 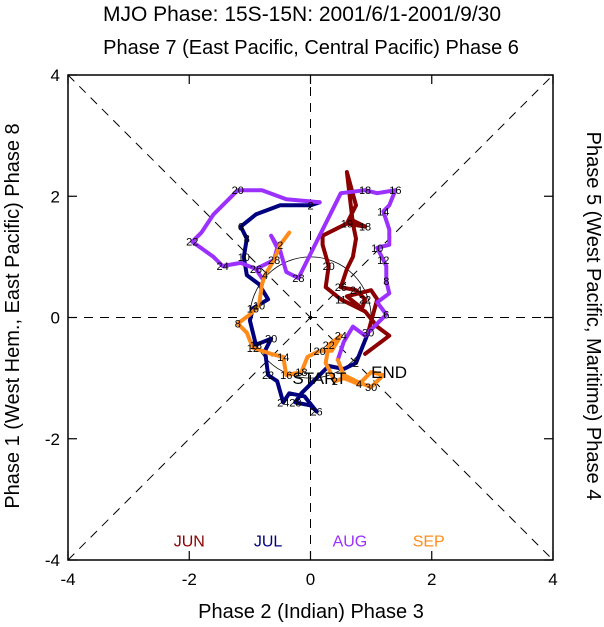 What do you see at coordinates (431, 579) in the screenshot?
I see `x-tick-label: 2` at bounding box center [431, 579].